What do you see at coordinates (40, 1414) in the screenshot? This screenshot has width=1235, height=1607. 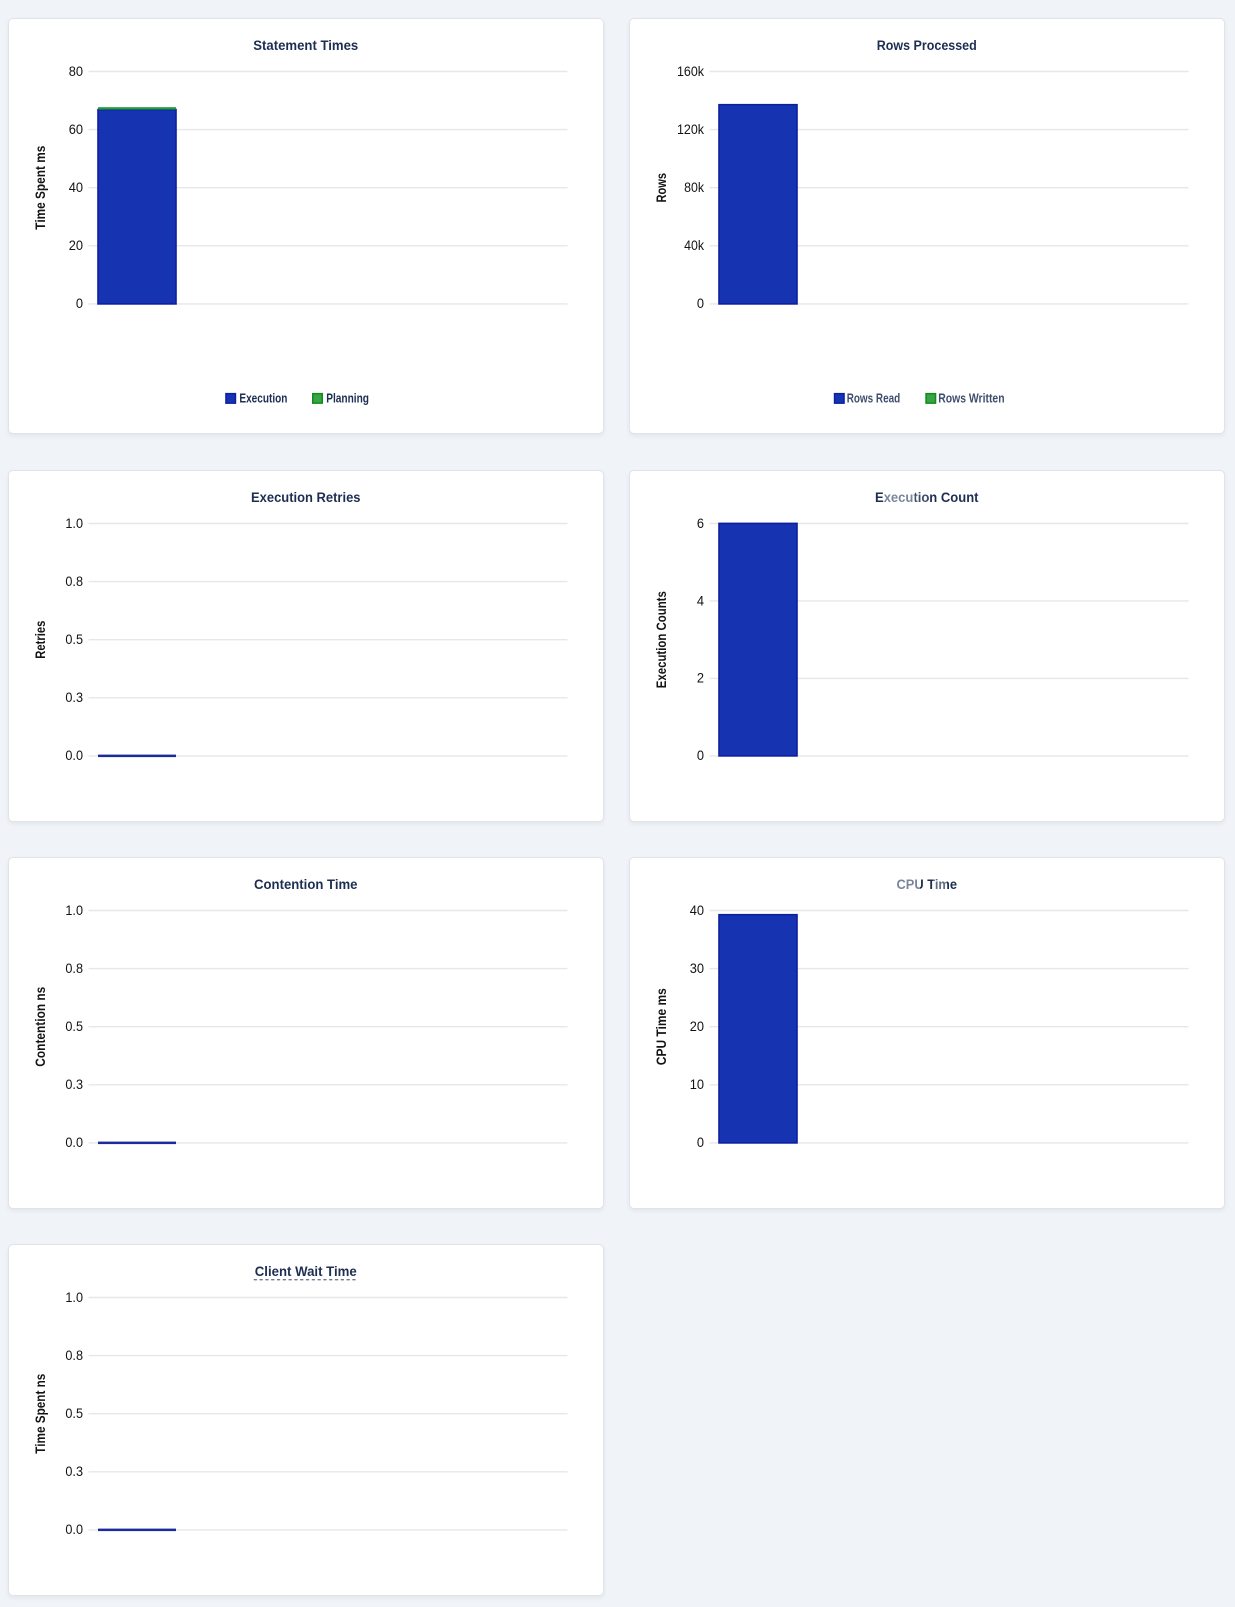 I see `svg-text: Time Spent ns` at bounding box center [40, 1414].